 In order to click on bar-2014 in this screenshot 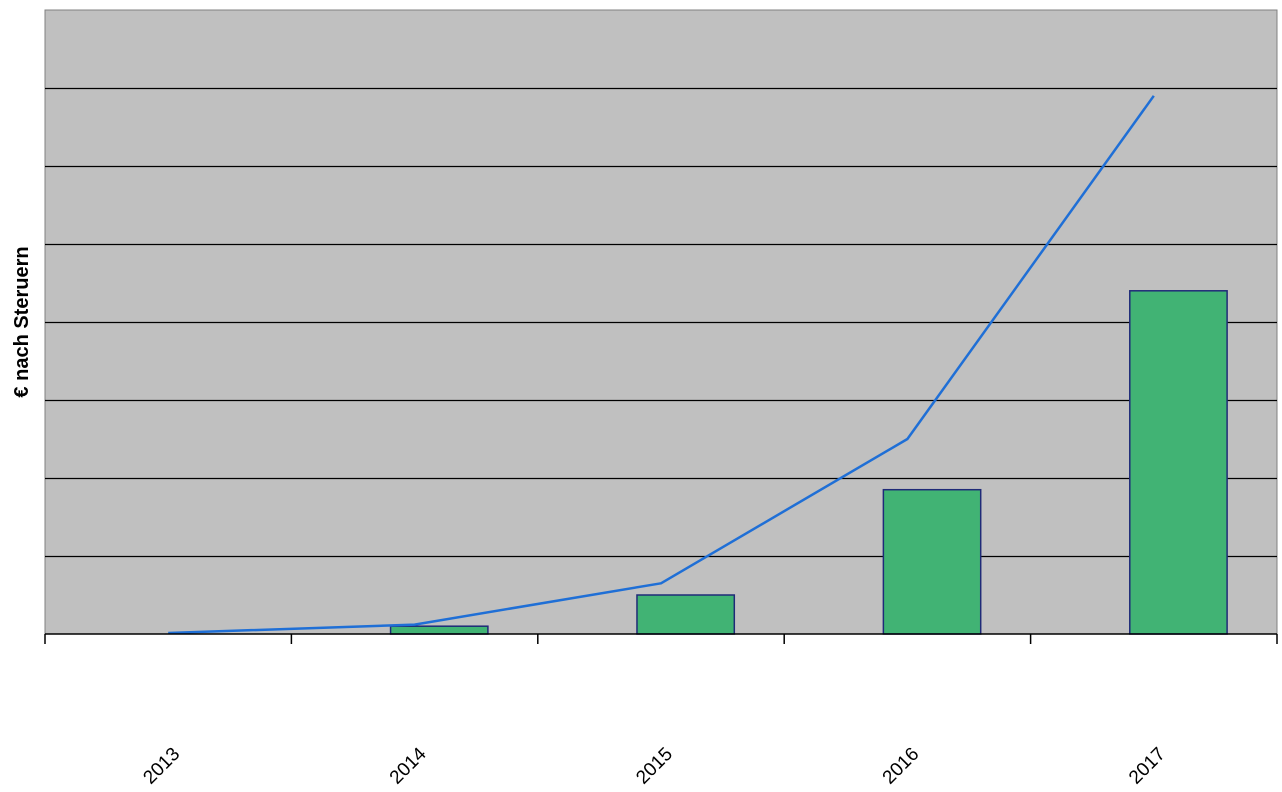, I will do `click(439, 630)`.